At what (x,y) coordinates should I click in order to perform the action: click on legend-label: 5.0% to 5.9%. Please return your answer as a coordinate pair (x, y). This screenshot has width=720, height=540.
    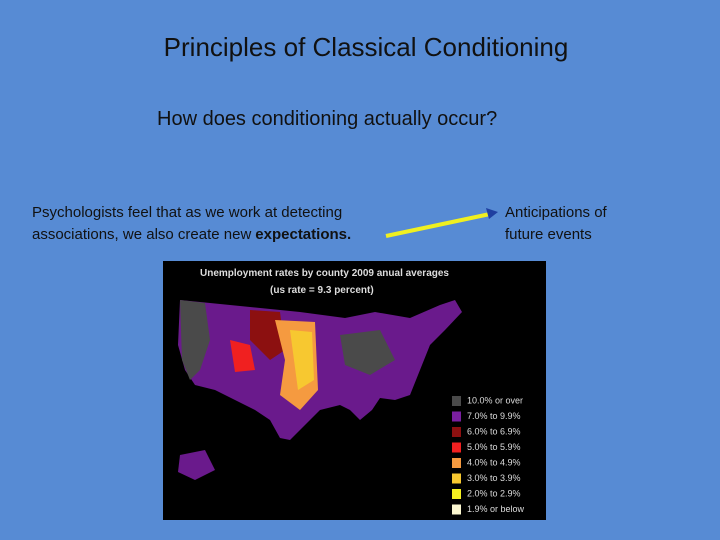
    Looking at the image, I should click on (494, 447).